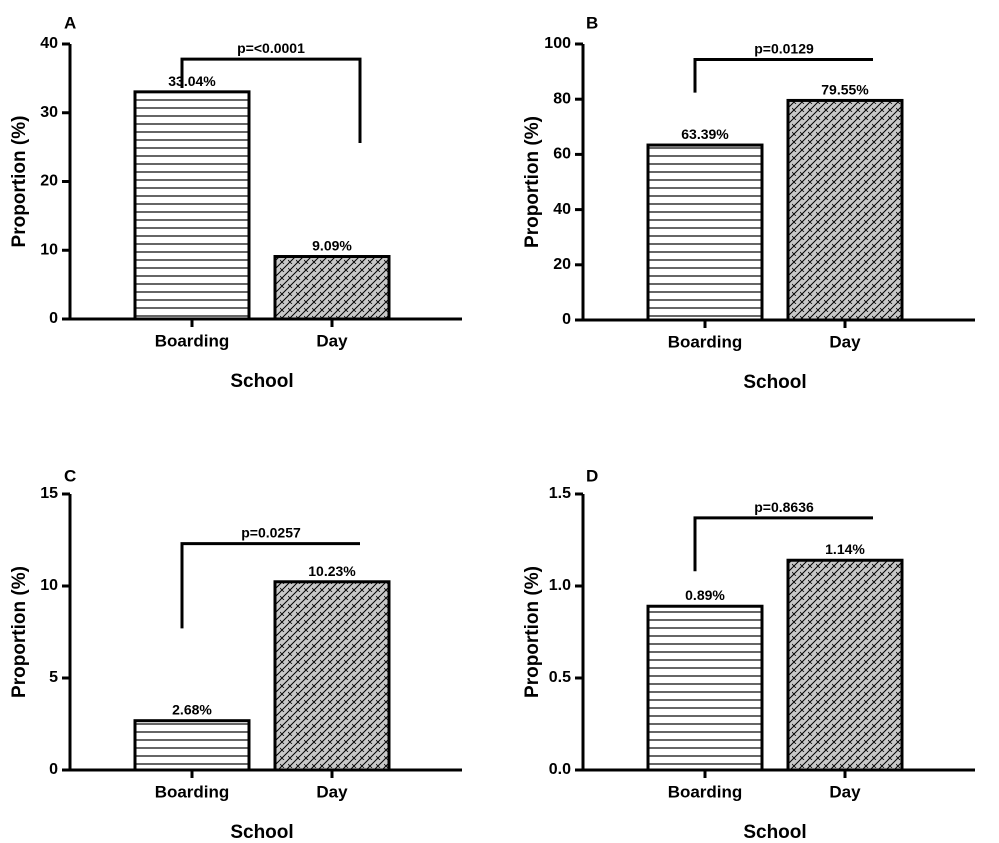  Describe the element at coordinates (271, 100) in the screenshot. I see `panel-a-significance-bracket` at that location.